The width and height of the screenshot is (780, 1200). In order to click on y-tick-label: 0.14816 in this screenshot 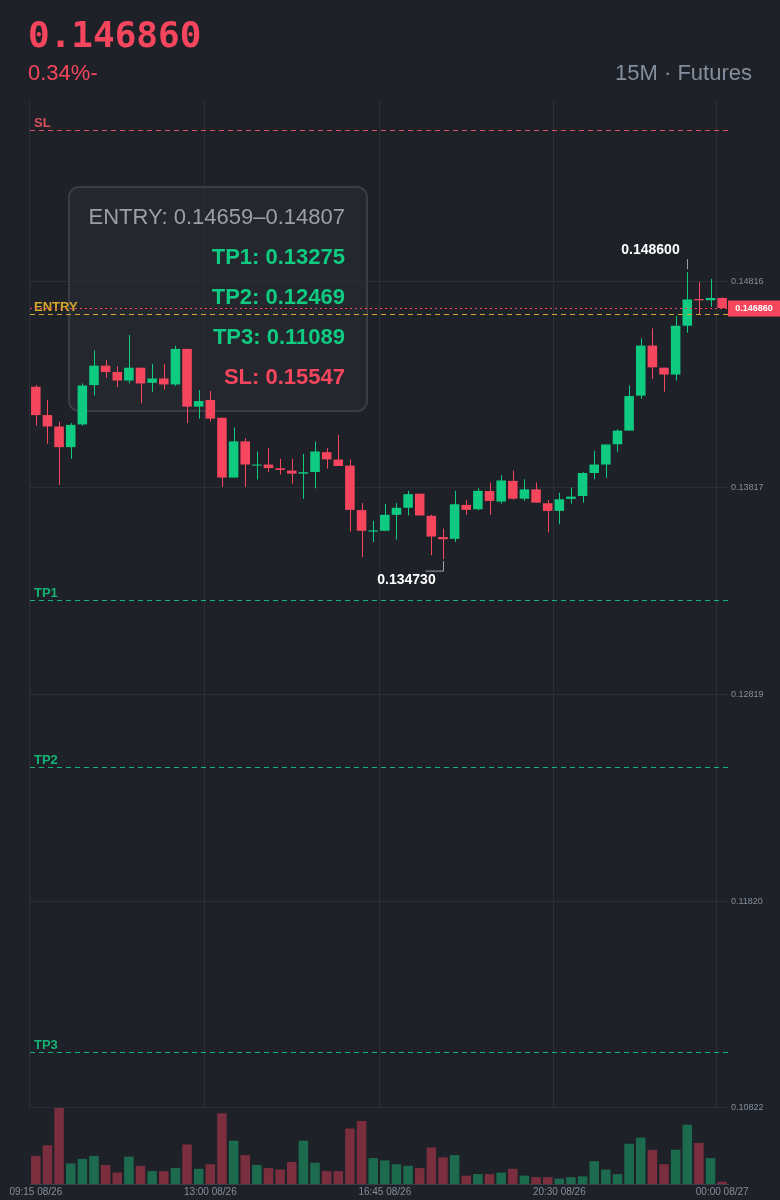, I will do `click(747, 280)`.